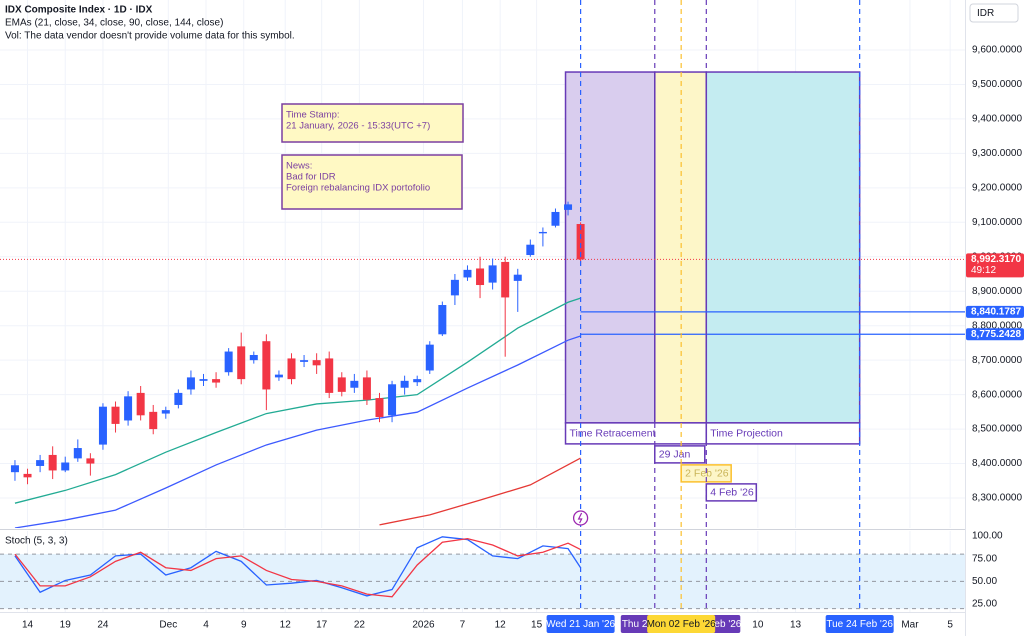 This screenshot has height=636, width=1024. Describe the element at coordinates (168, 625) in the screenshot. I see `x-tick-label: Dec` at that location.